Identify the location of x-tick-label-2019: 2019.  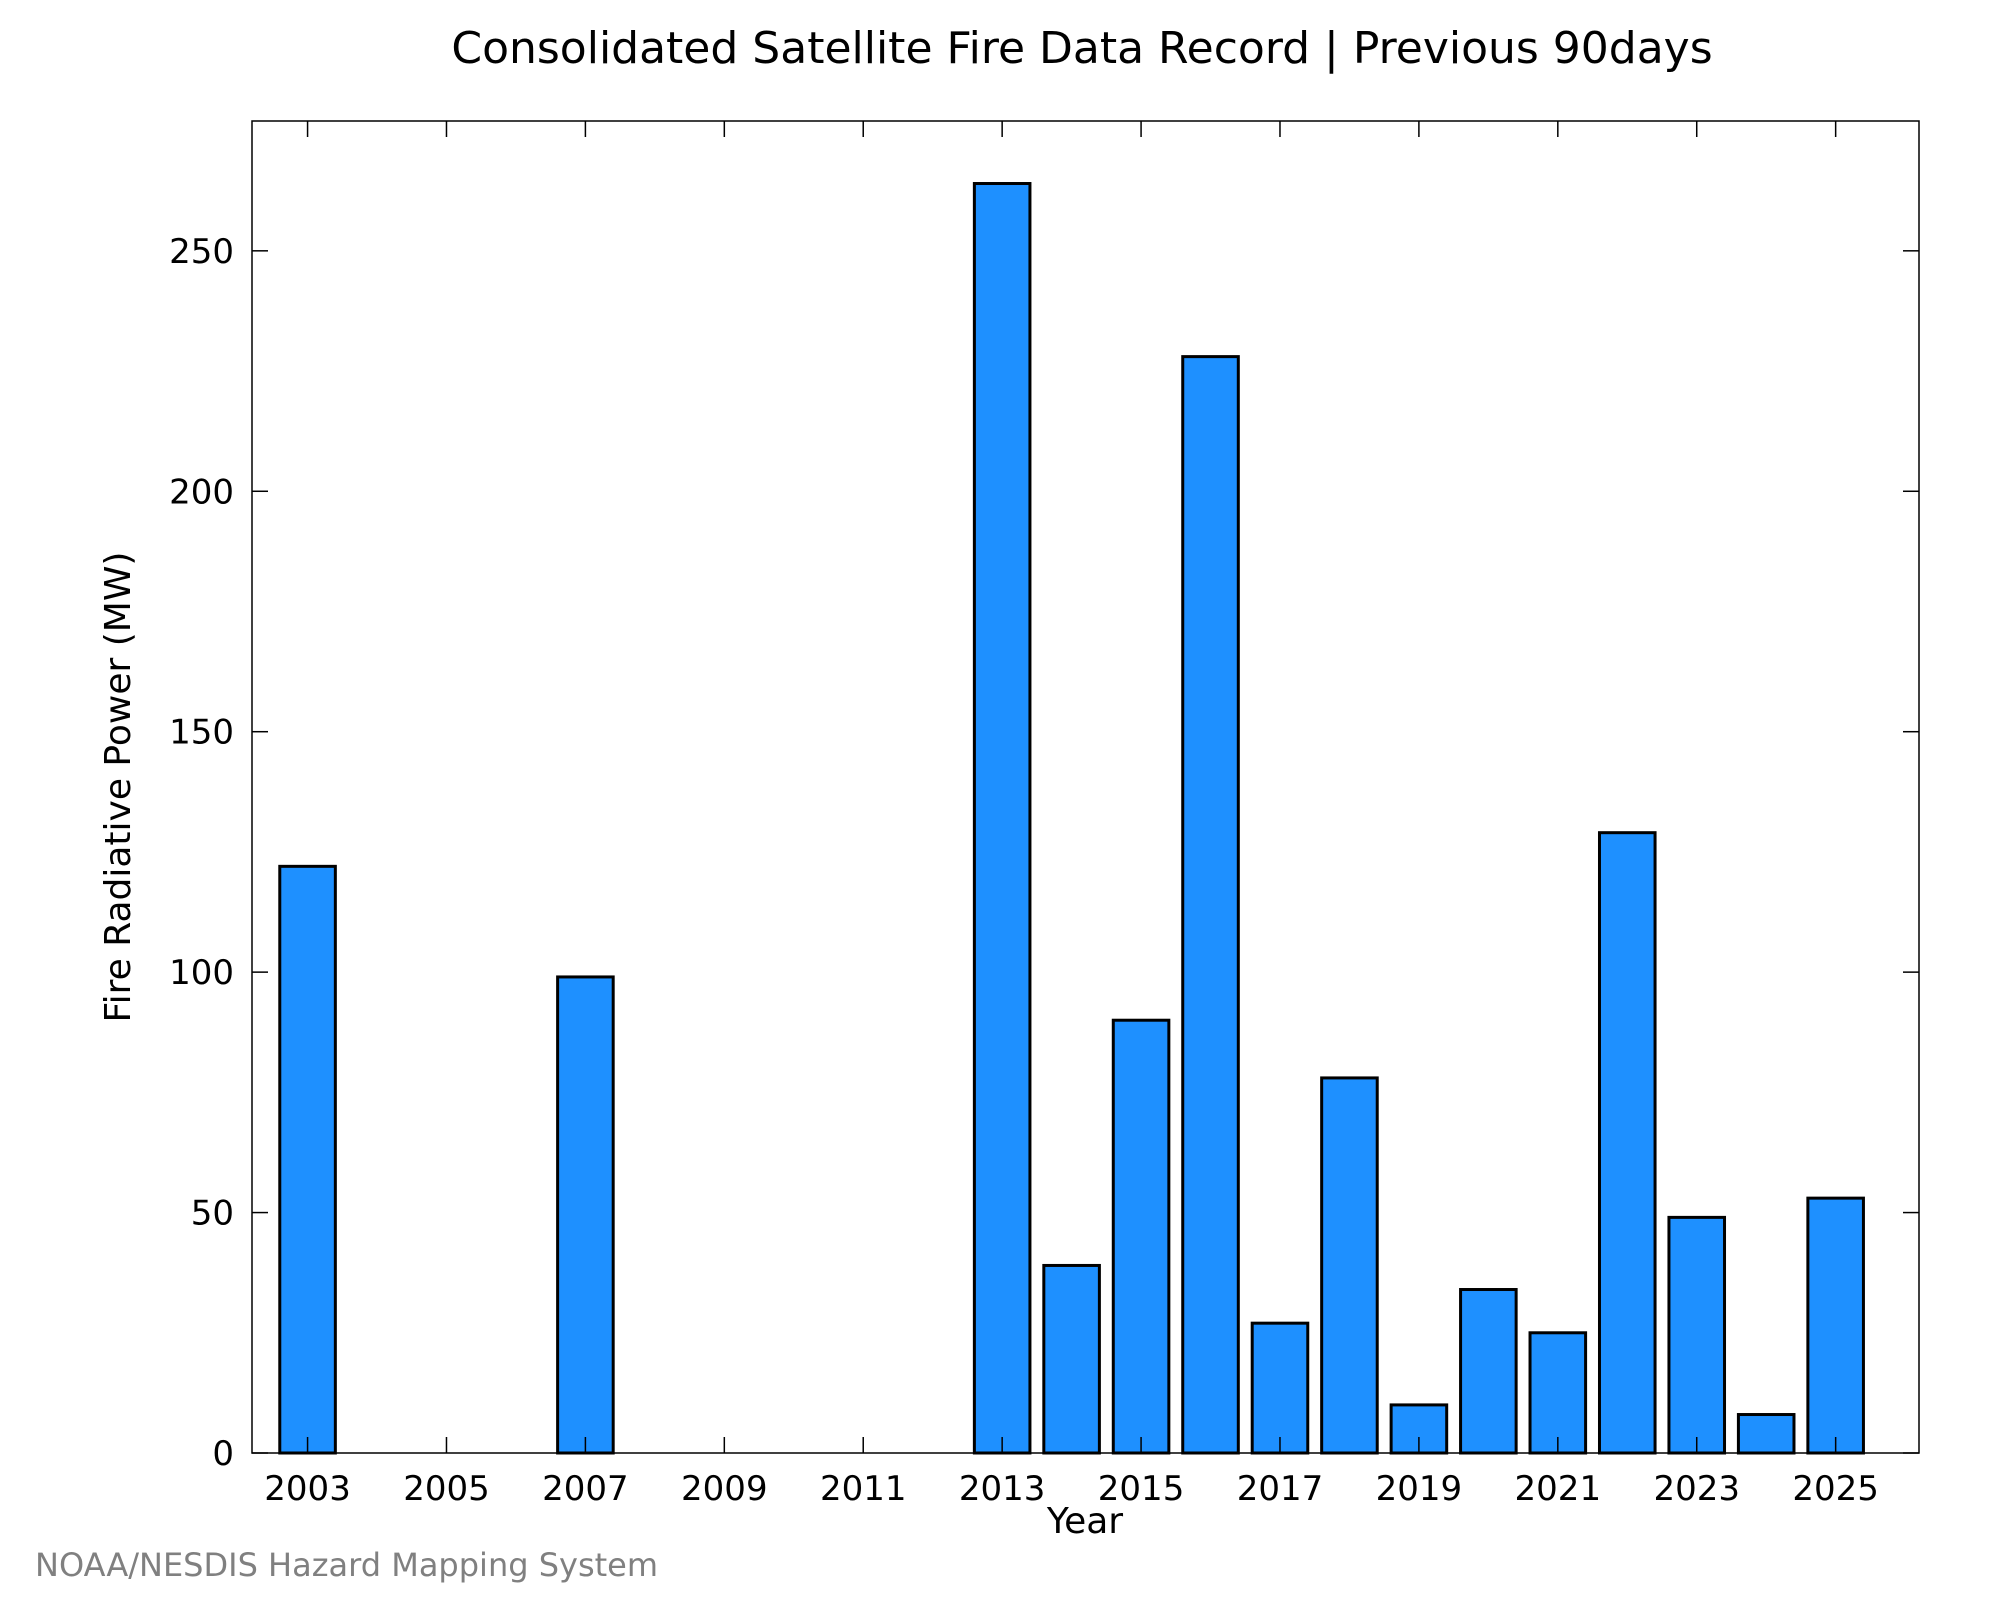
(1419, 1489).